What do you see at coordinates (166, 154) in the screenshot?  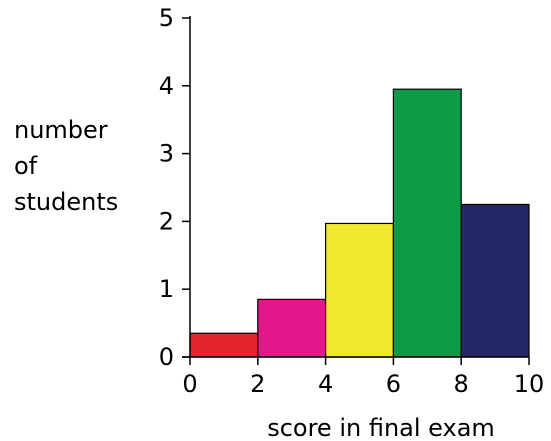 I see `y-tick-label-3: 3` at bounding box center [166, 154].